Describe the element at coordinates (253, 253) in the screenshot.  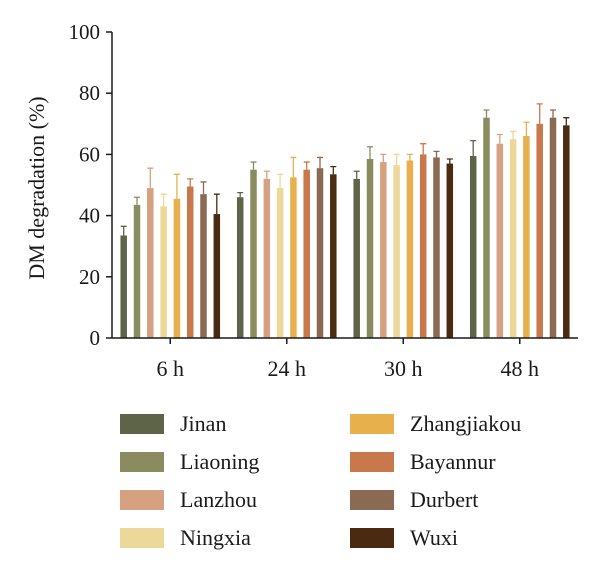
I see `bar-liaoning-24h` at that location.